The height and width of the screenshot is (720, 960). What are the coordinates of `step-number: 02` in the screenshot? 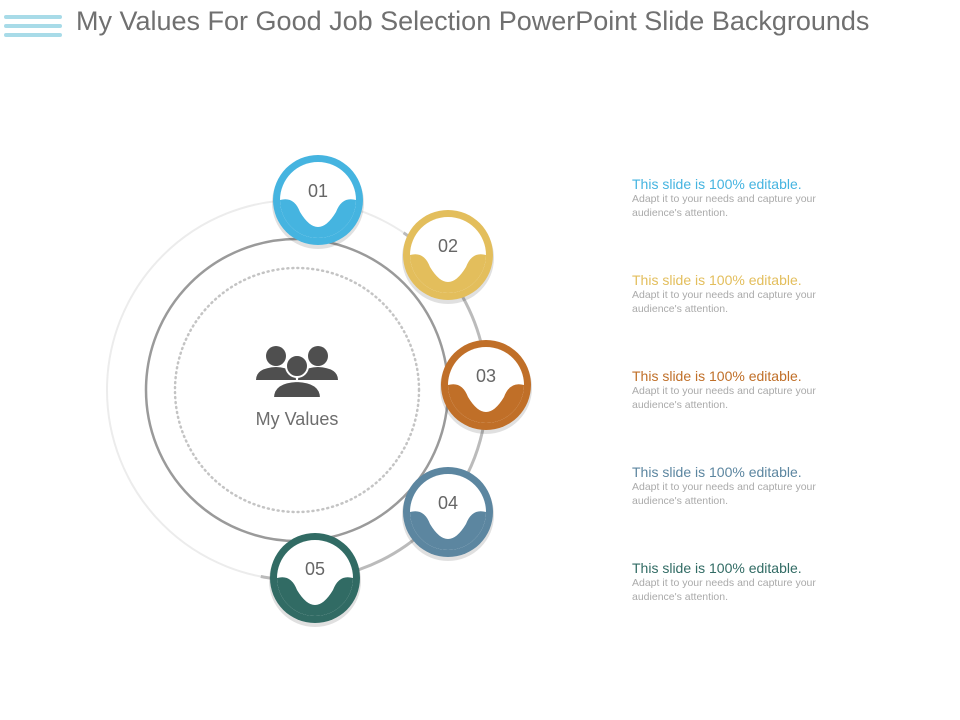 It's located at (448, 246).